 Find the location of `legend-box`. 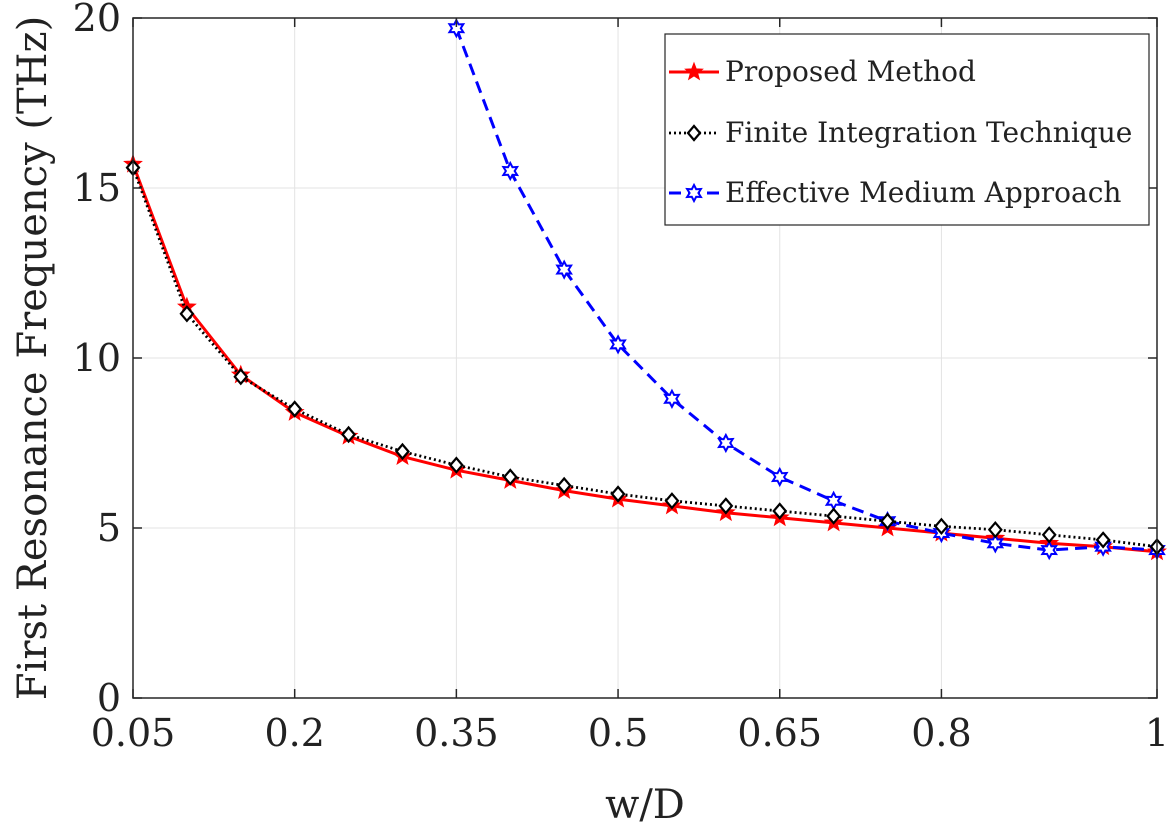

legend-box is located at coordinates (907, 129).